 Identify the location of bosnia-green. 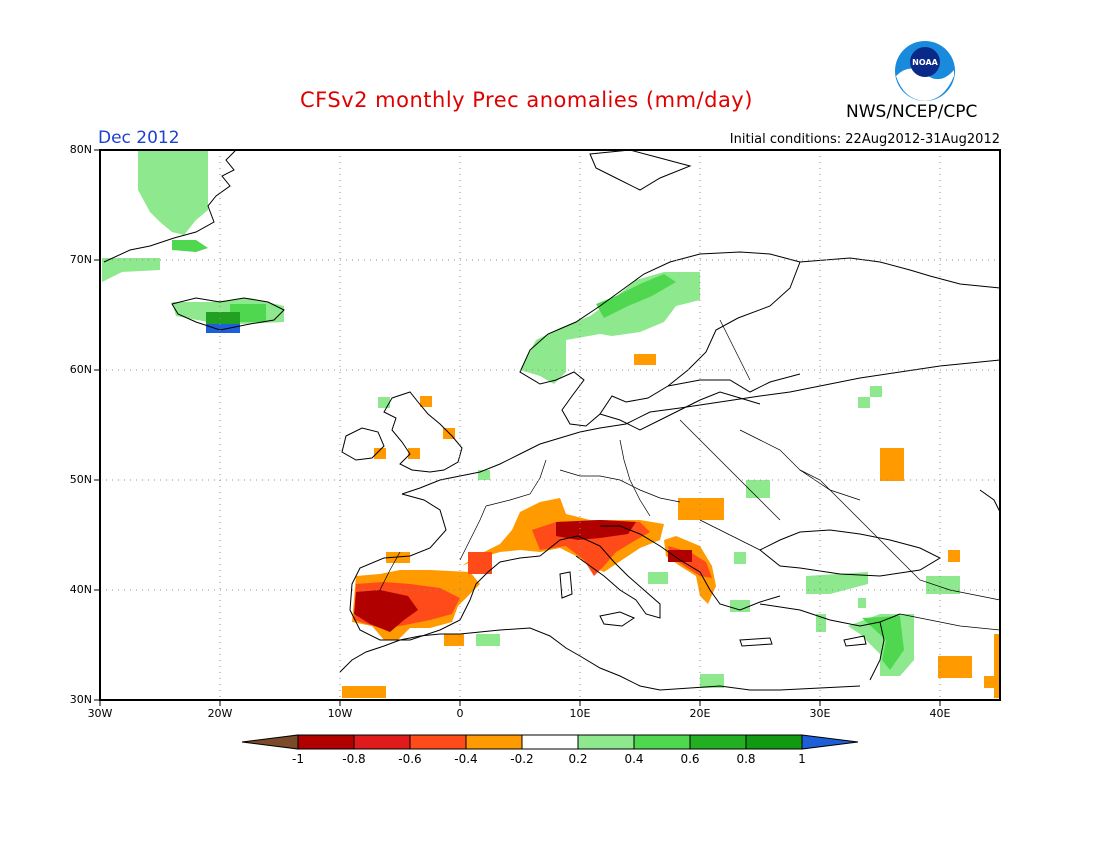
(740, 558).